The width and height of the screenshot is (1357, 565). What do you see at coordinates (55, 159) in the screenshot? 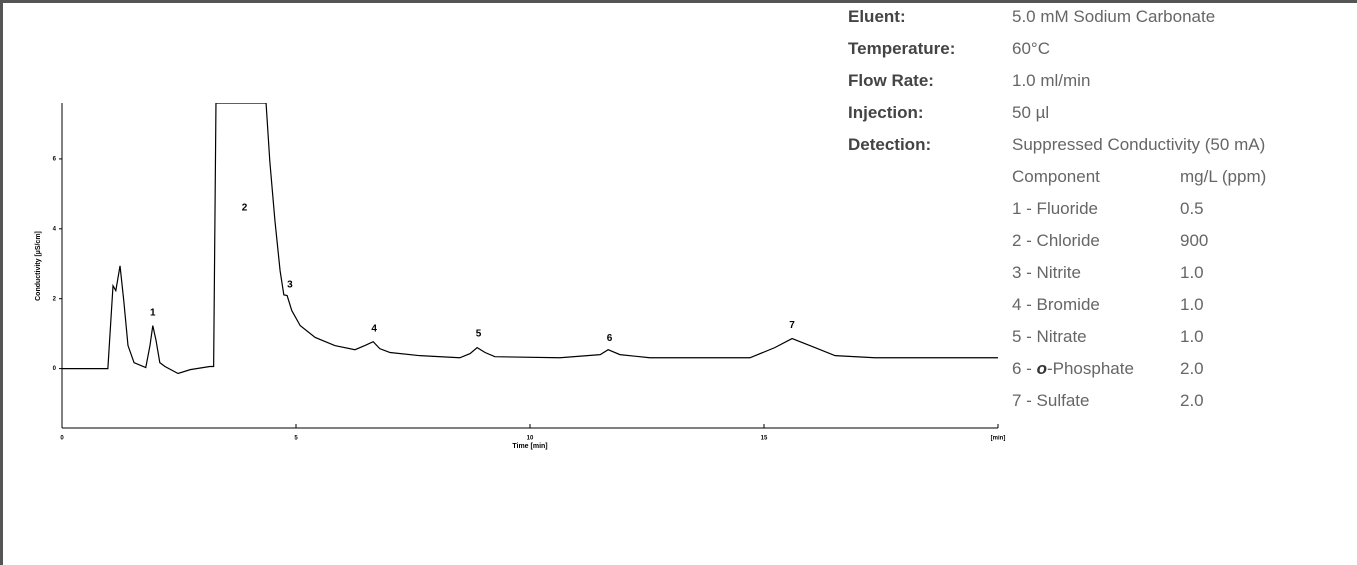
I see `y-tick-label: 6` at bounding box center [55, 159].